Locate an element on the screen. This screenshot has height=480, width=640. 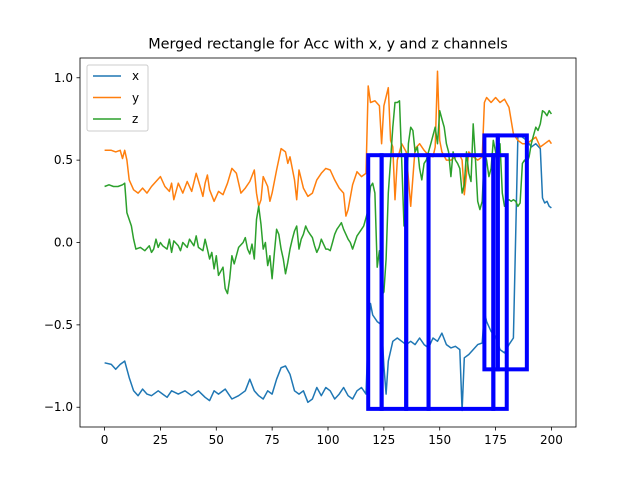
x-tick-label: 100 is located at coordinates (328, 440).